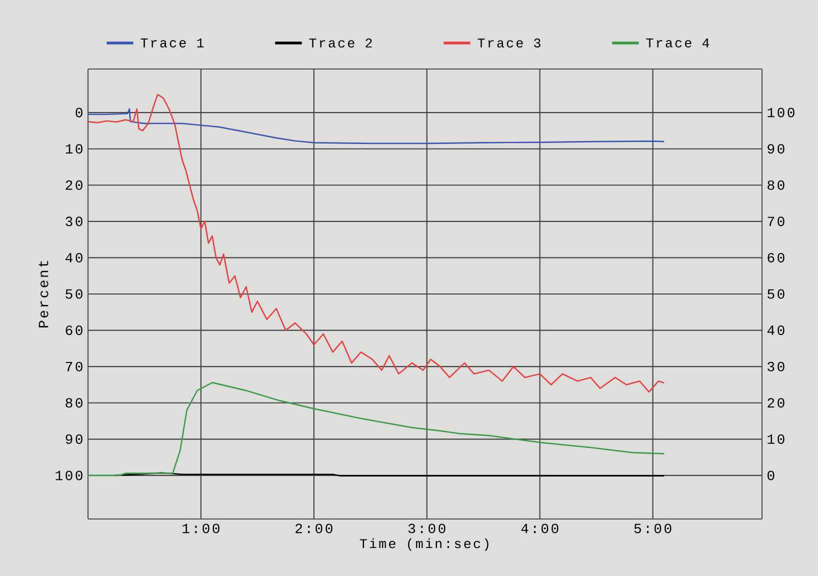 The width and height of the screenshot is (818, 576). Describe the element at coordinates (74, 185) in the screenshot. I see `y-tick-label: 20` at that location.